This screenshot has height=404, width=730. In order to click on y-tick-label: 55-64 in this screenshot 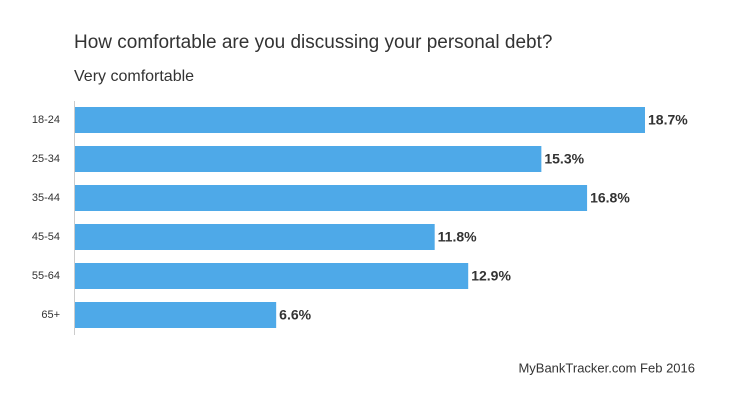, I will do `click(46, 276)`.